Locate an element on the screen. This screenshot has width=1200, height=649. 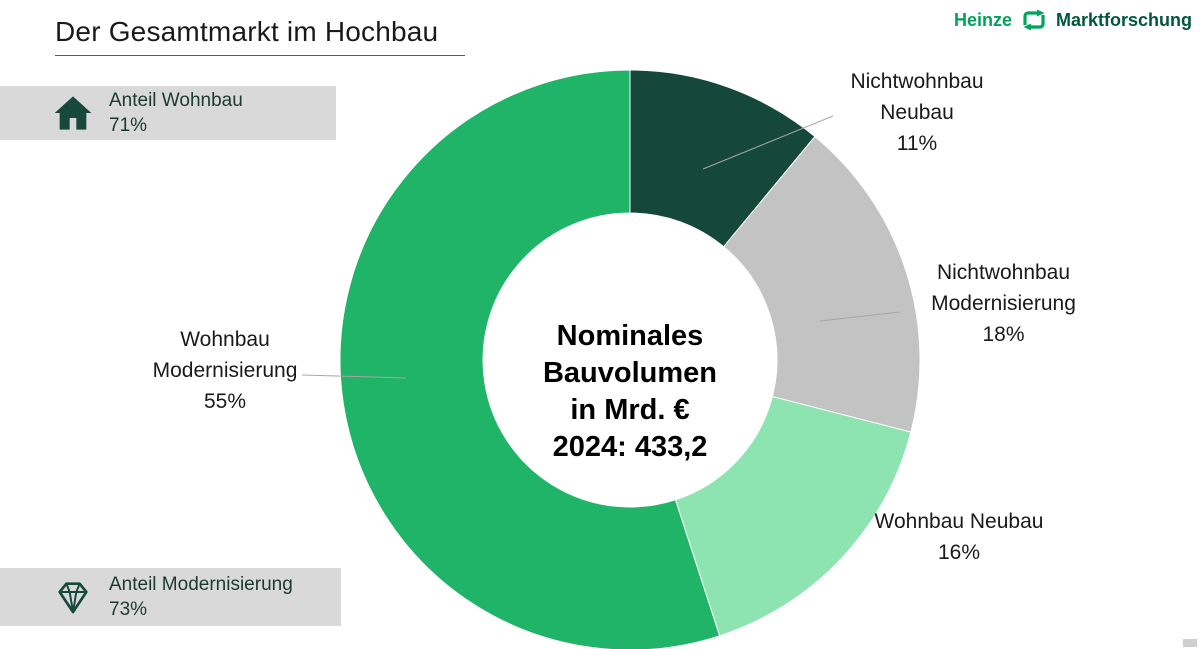
badge-anteil-modernisierung: Anteil Modernisierung 73% is located at coordinates (170, 597).